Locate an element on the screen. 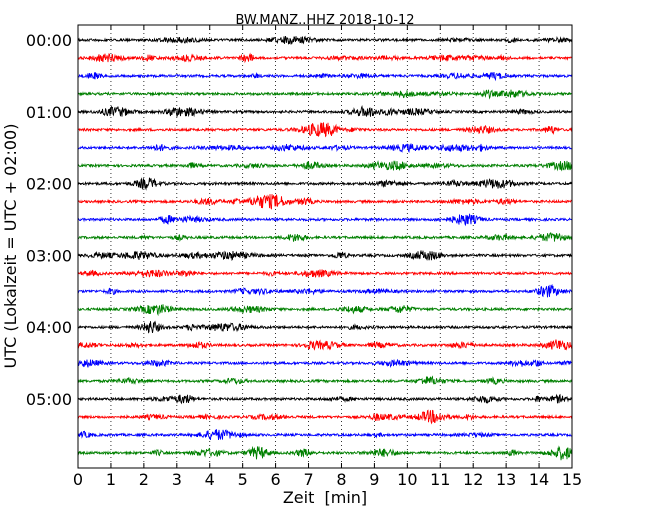 The width and height of the screenshot is (650, 520). y-tick-label-3: 03:00 is located at coordinates (49, 255).